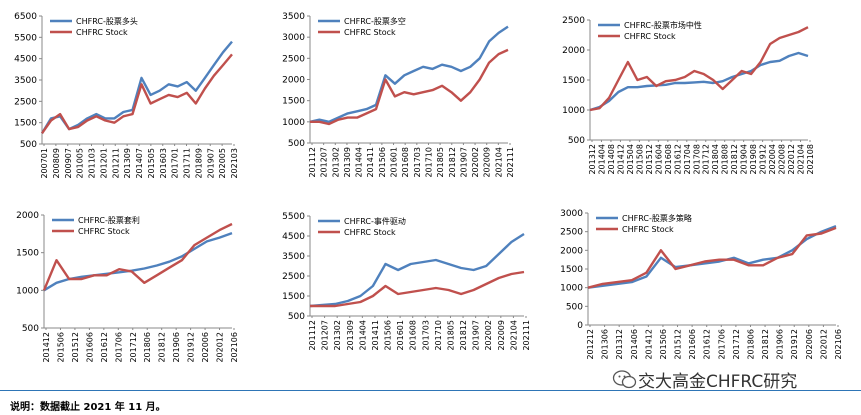  I want to click on x-tick-label: 202006, so click(205, 347).